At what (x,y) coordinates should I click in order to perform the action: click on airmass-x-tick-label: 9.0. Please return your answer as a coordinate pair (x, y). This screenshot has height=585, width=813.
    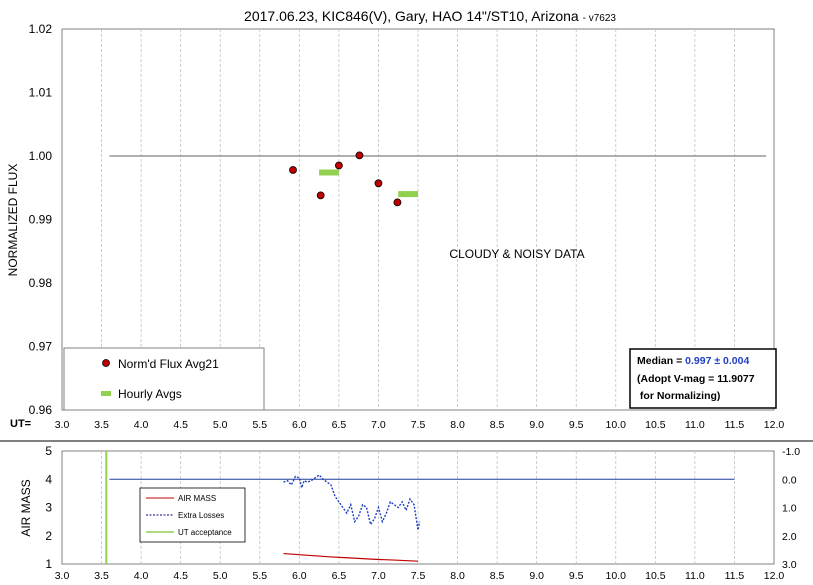
    Looking at the image, I should click on (536, 576).